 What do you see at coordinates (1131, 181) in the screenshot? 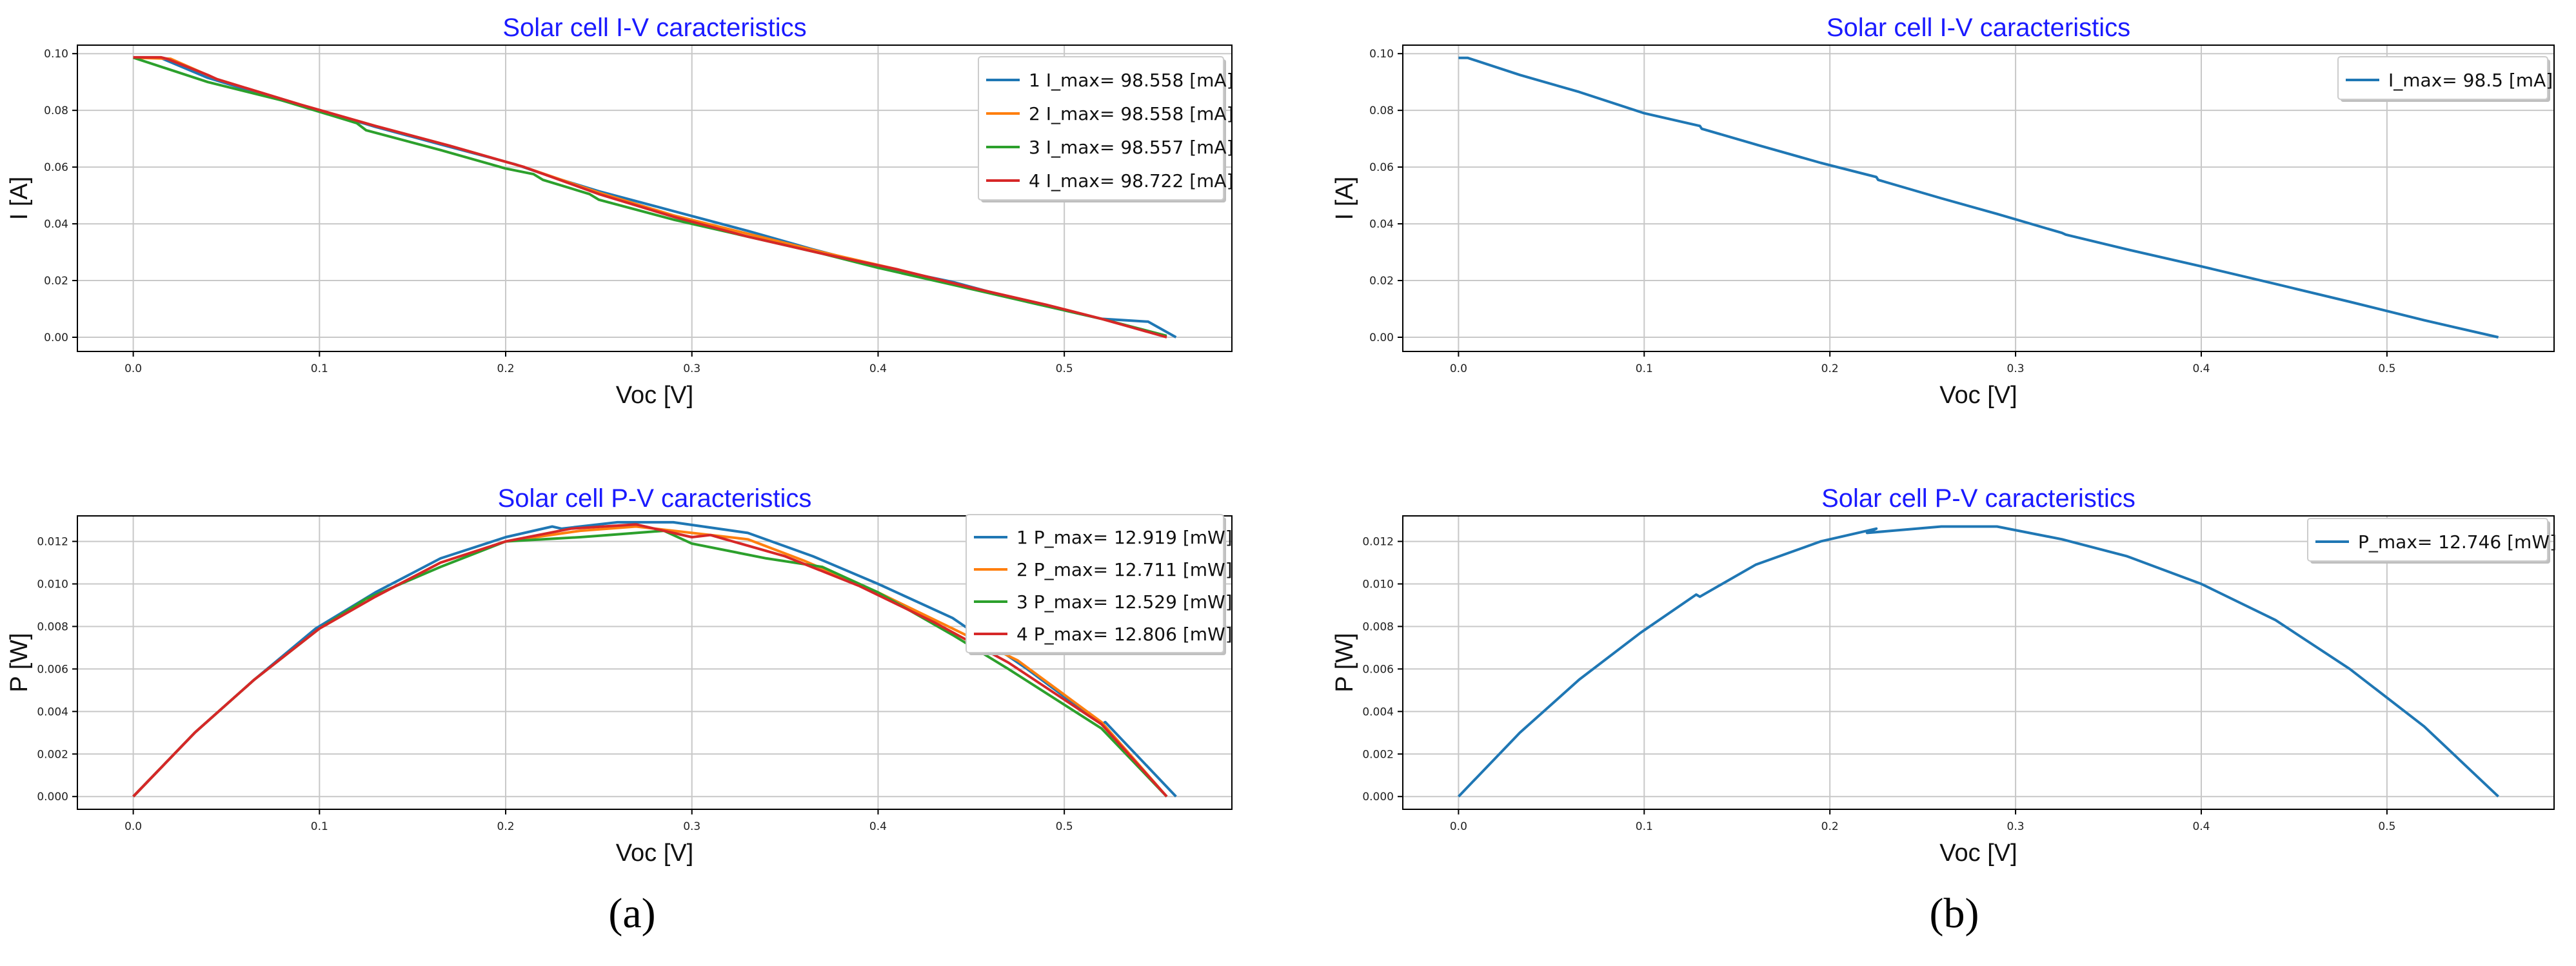
I see `legend-entry-4: 4 I_max= 98.722 [mA]` at bounding box center [1131, 181].